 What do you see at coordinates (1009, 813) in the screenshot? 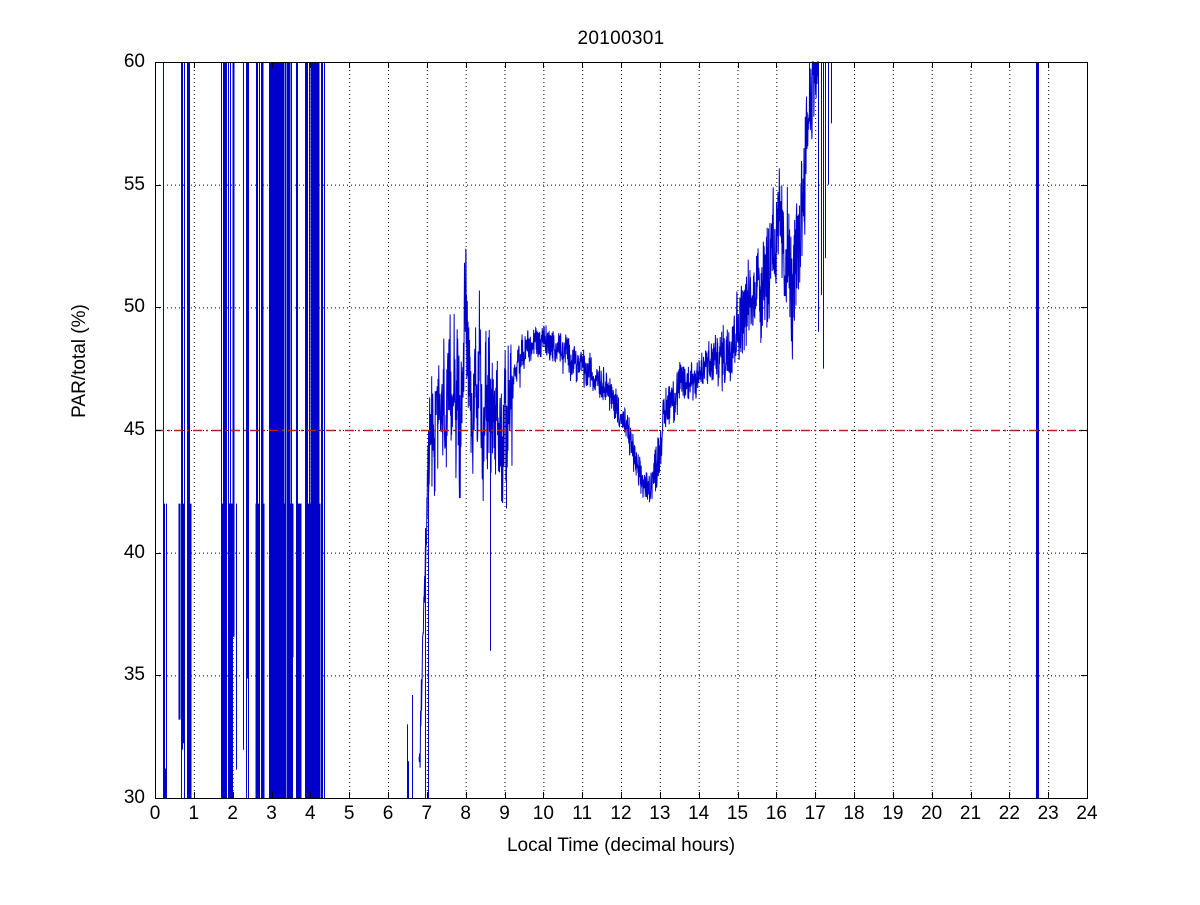
I see `x-tick-label: 22` at bounding box center [1009, 813].